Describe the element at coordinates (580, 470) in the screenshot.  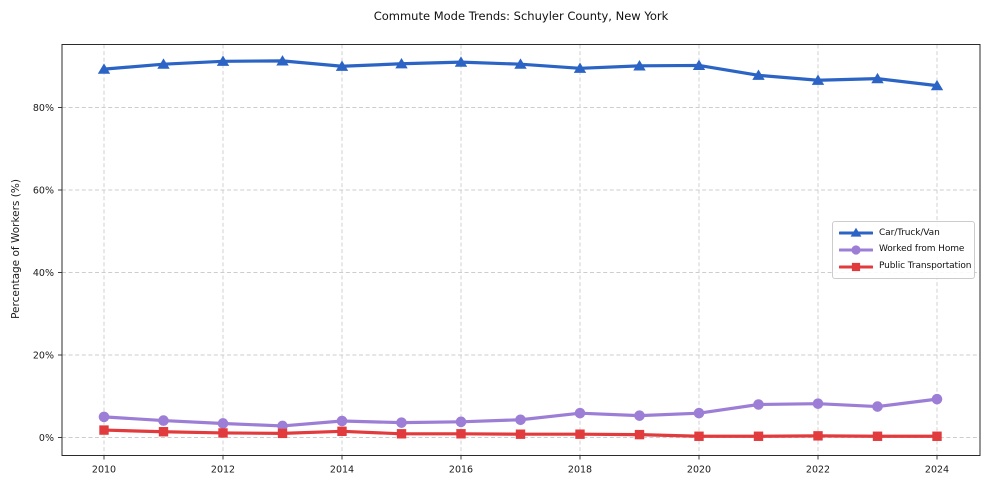
I see `svg-text: 2018` at that location.